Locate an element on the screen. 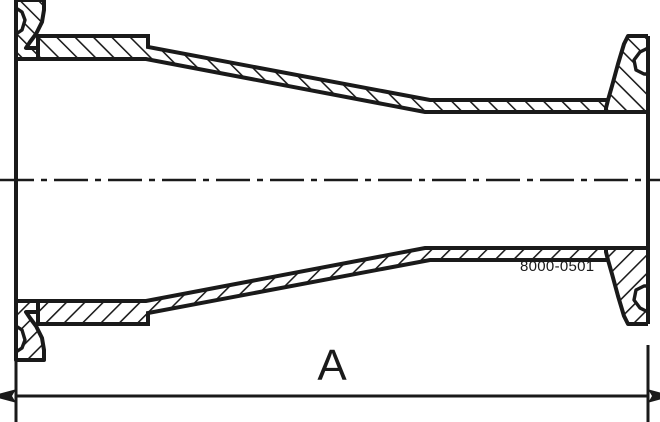  left-flange-upper is located at coordinates (30, 30).